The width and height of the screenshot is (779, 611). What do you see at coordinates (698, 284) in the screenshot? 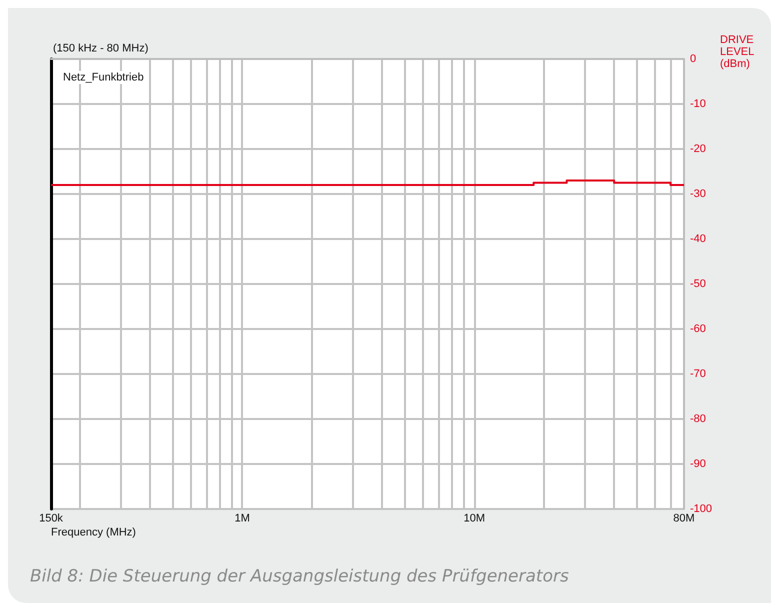
I see `y-tick-label: -50` at bounding box center [698, 284].